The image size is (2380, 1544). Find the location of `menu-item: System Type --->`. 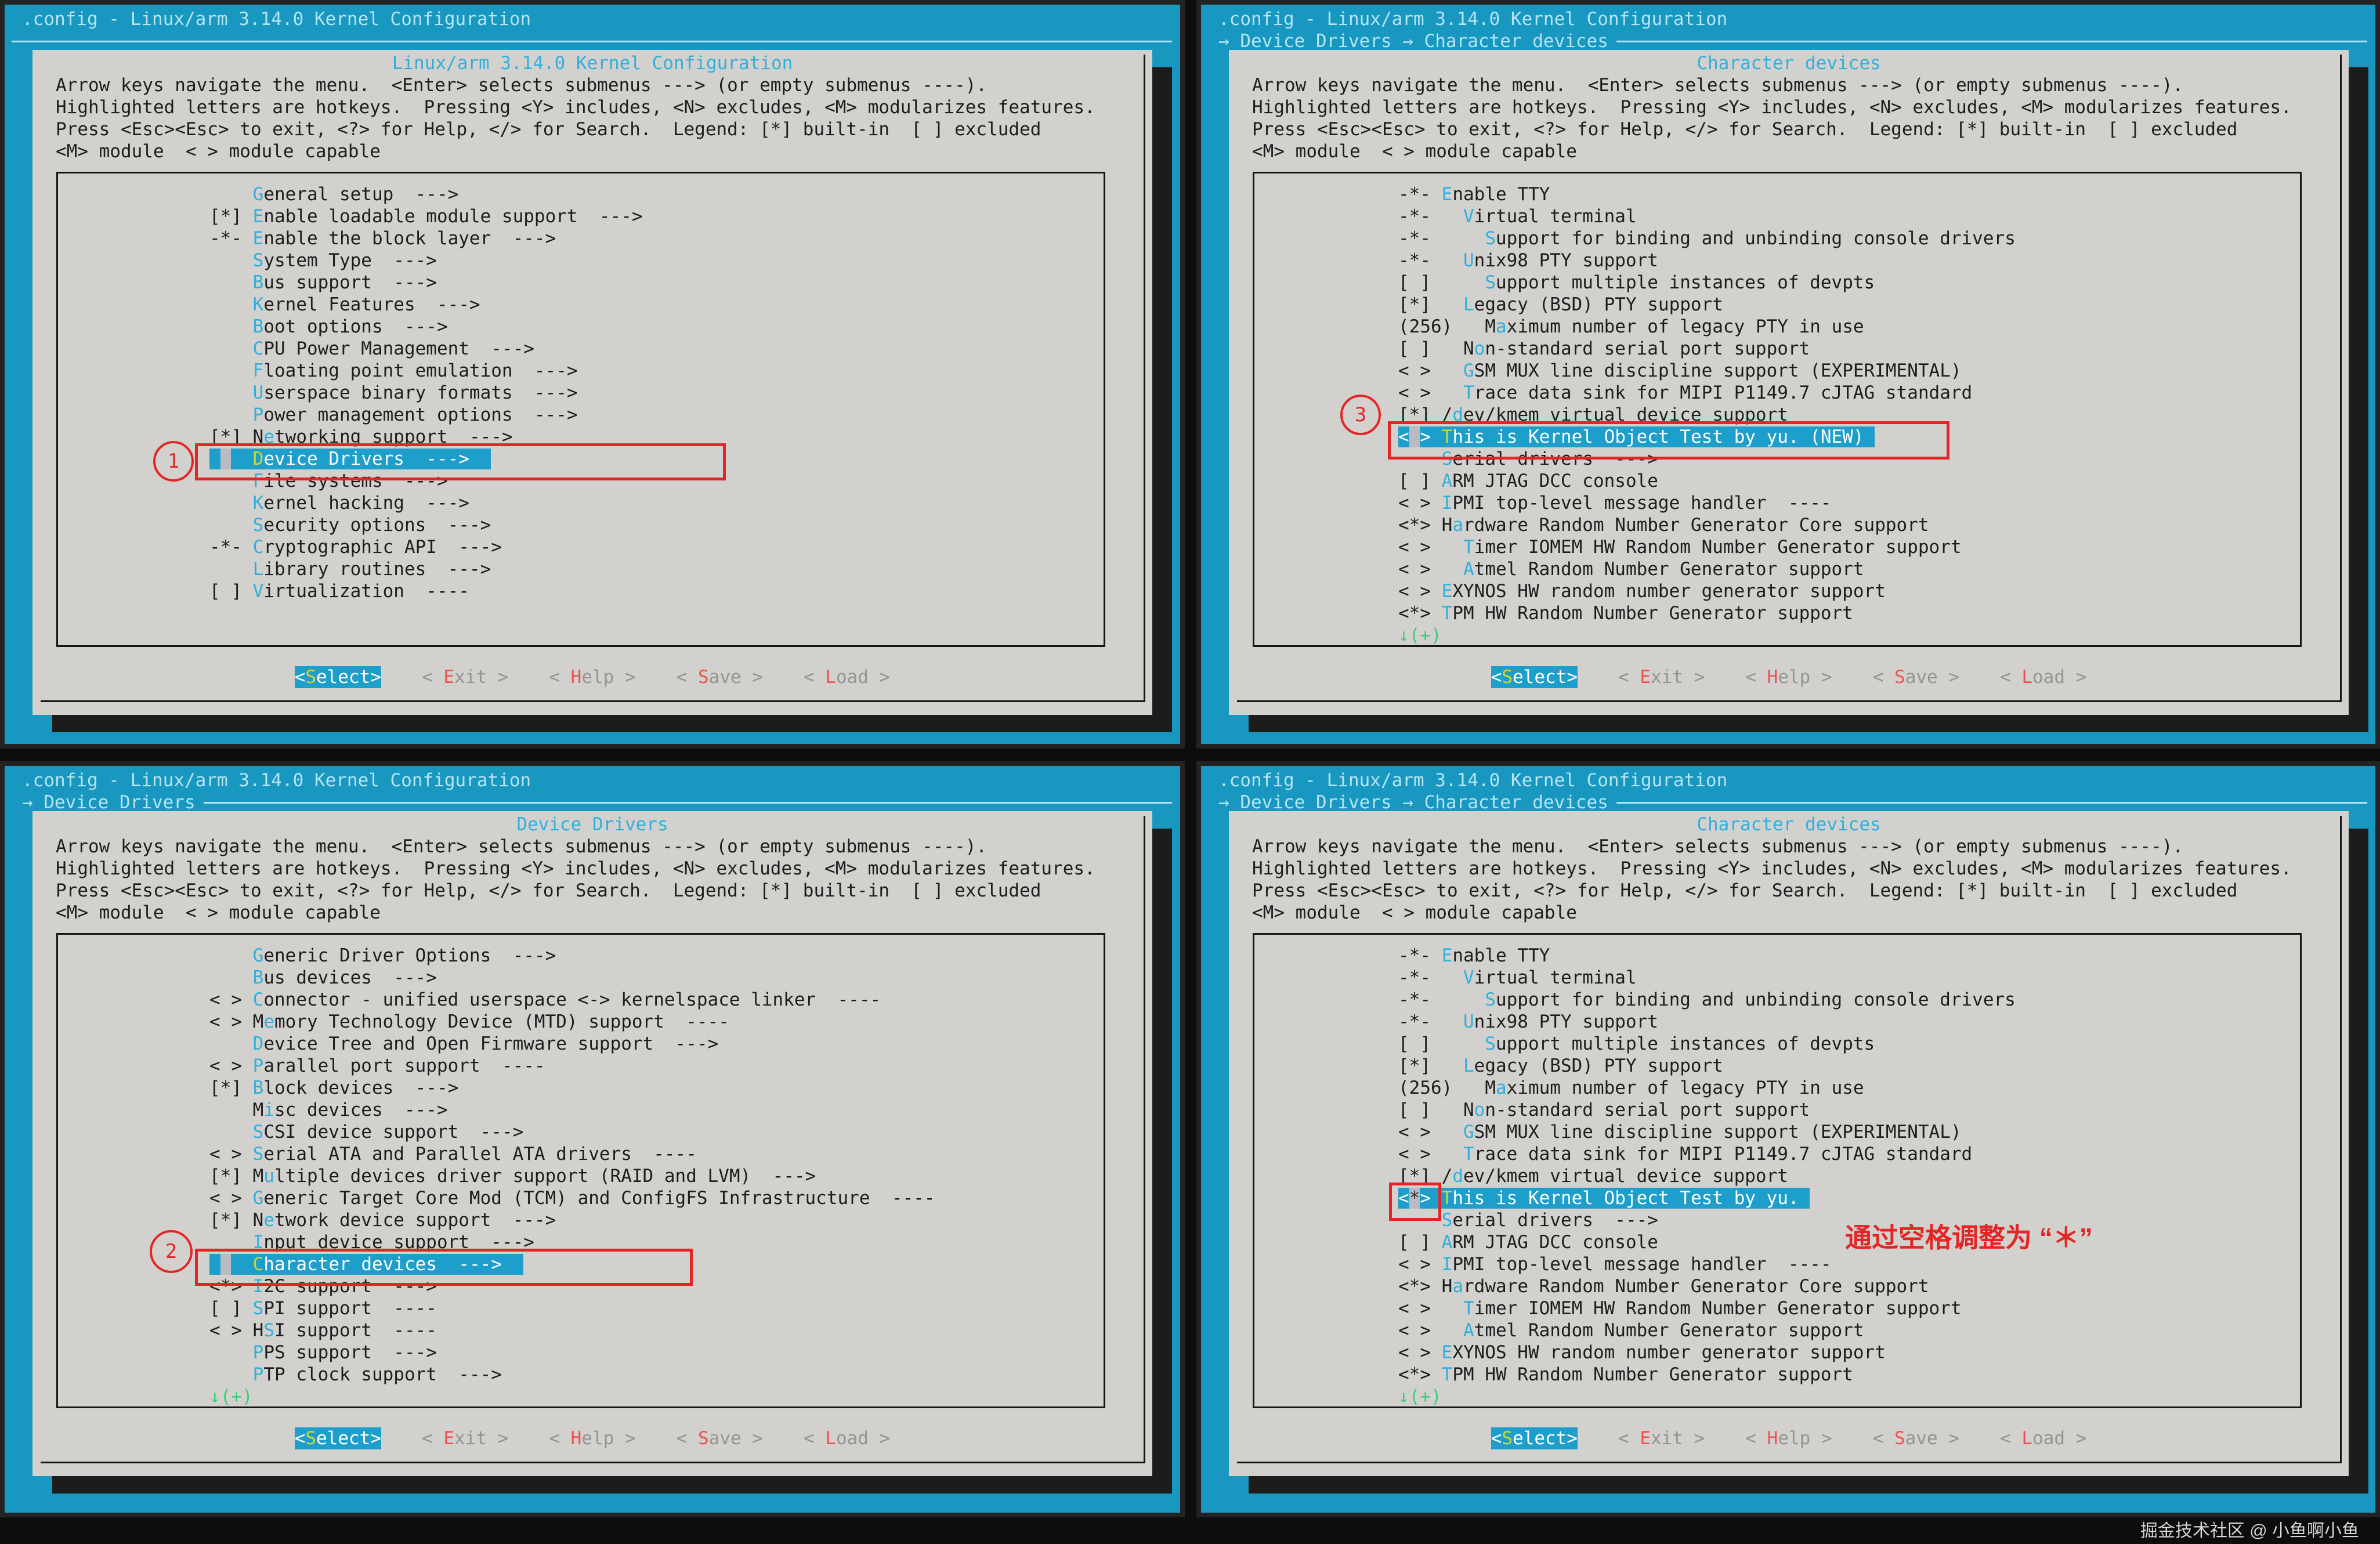

menu-item: System Type ---> is located at coordinates (344, 260).